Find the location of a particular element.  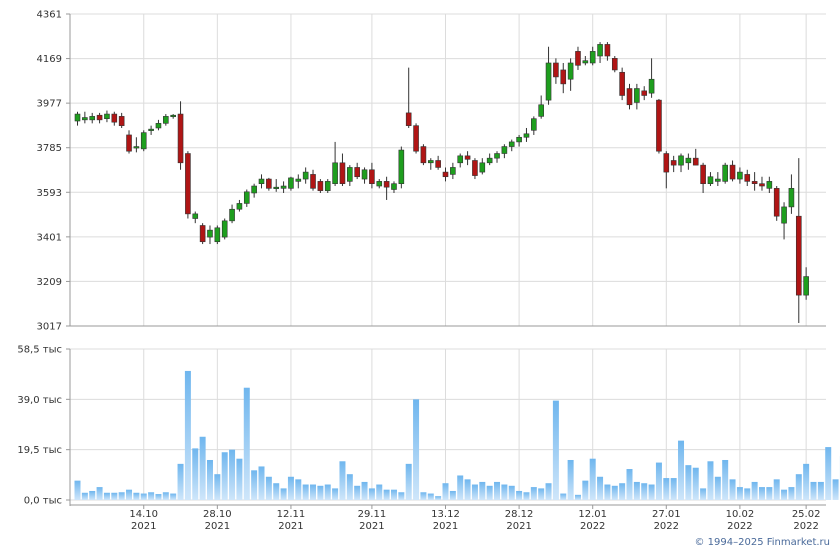

x-tick-label-date: 13.12 is located at coordinates (445, 514).